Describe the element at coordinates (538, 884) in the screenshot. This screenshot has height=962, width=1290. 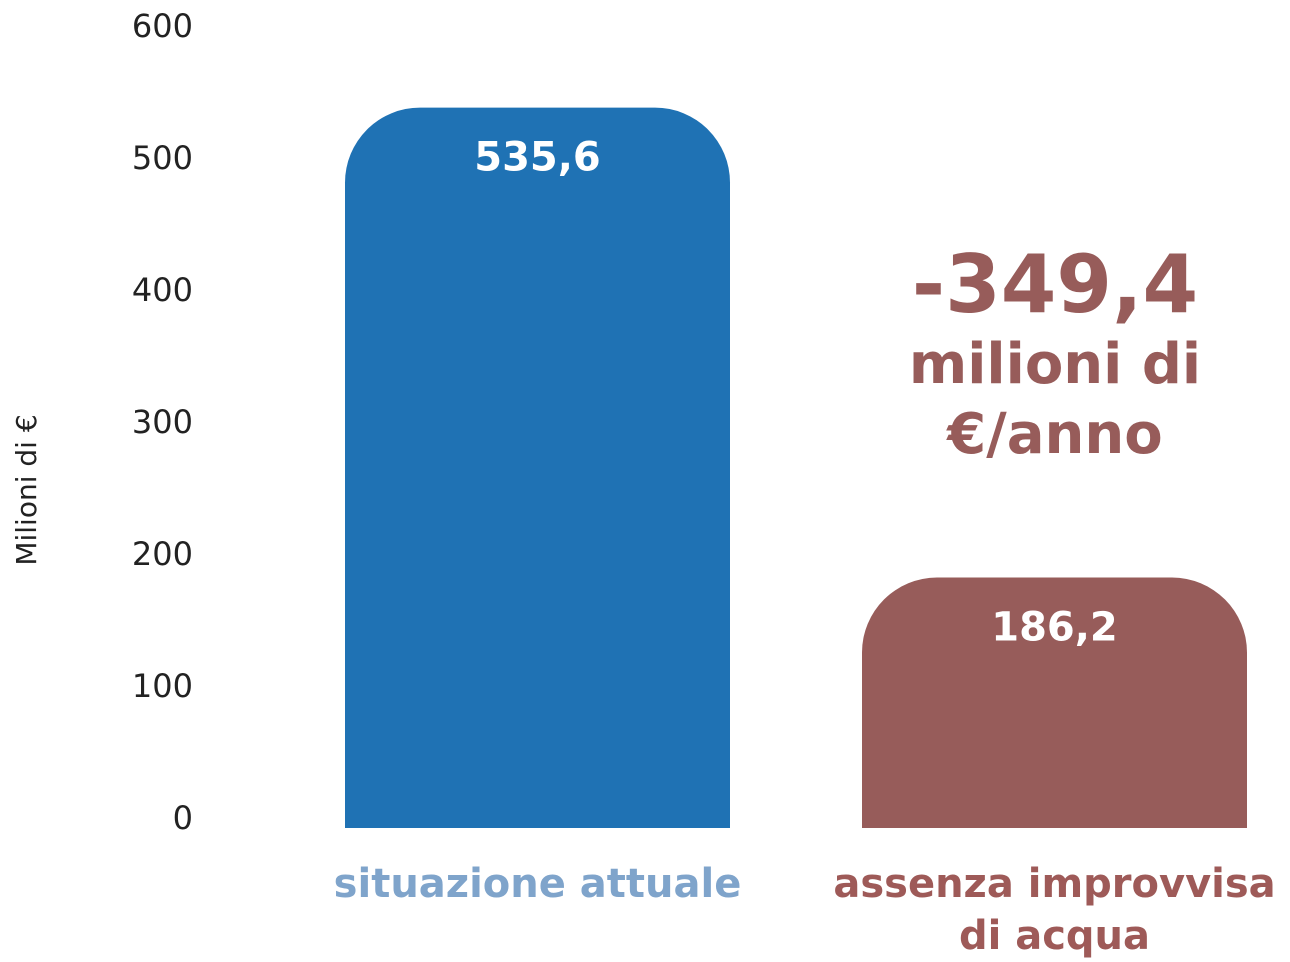
I see `category-label: situazione attuale` at that location.